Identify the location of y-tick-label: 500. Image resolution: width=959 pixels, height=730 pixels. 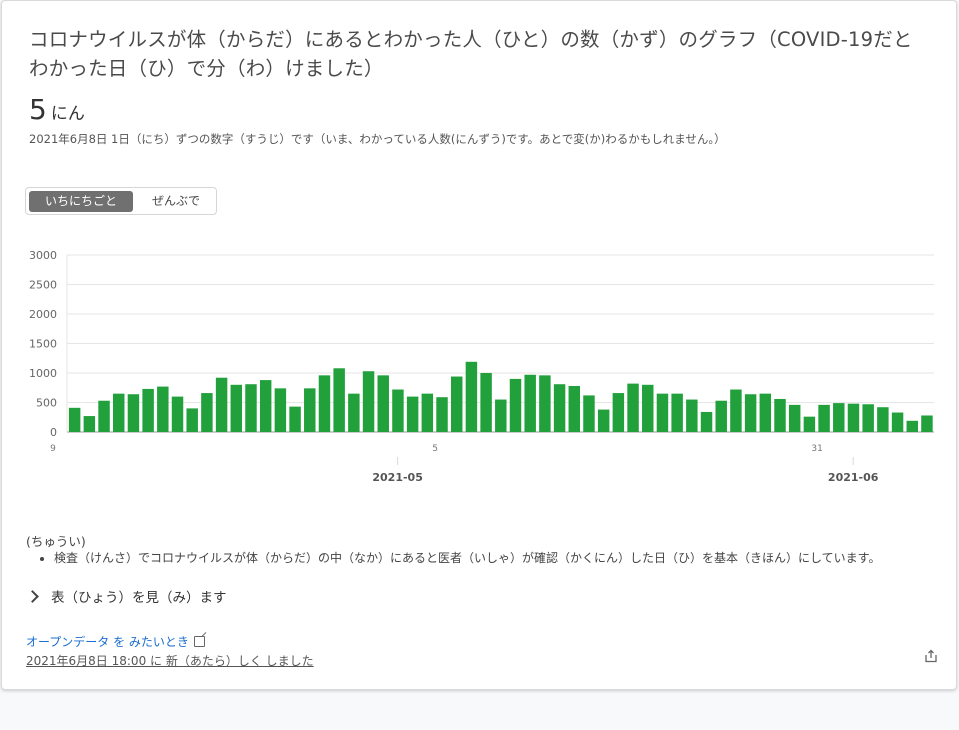
(46, 403).